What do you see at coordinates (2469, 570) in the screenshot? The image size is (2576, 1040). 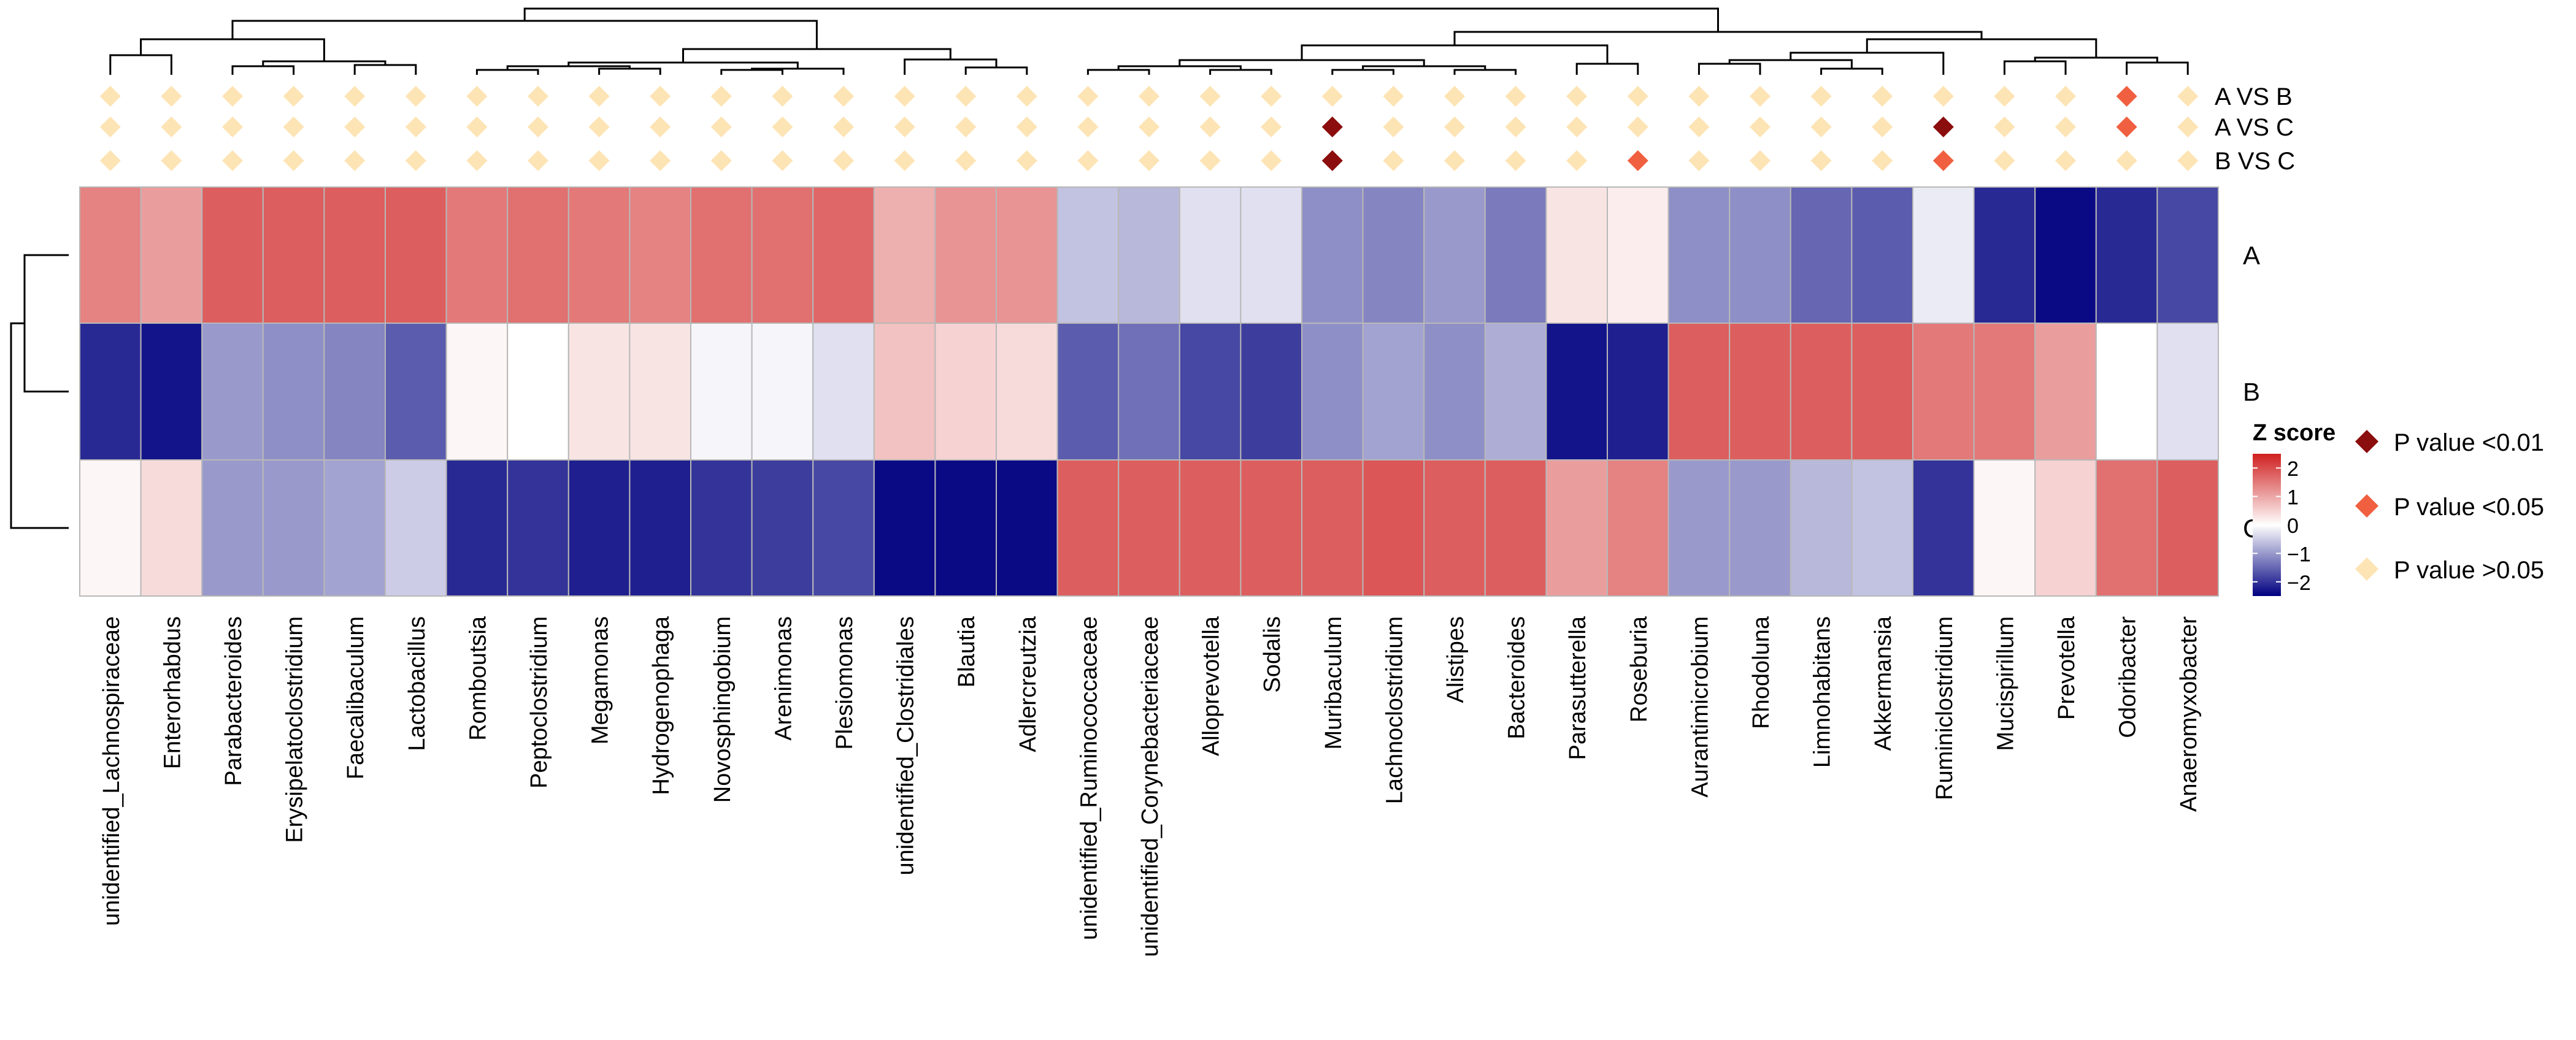 I see `legend-label: P value >0.05` at bounding box center [2469, 570].